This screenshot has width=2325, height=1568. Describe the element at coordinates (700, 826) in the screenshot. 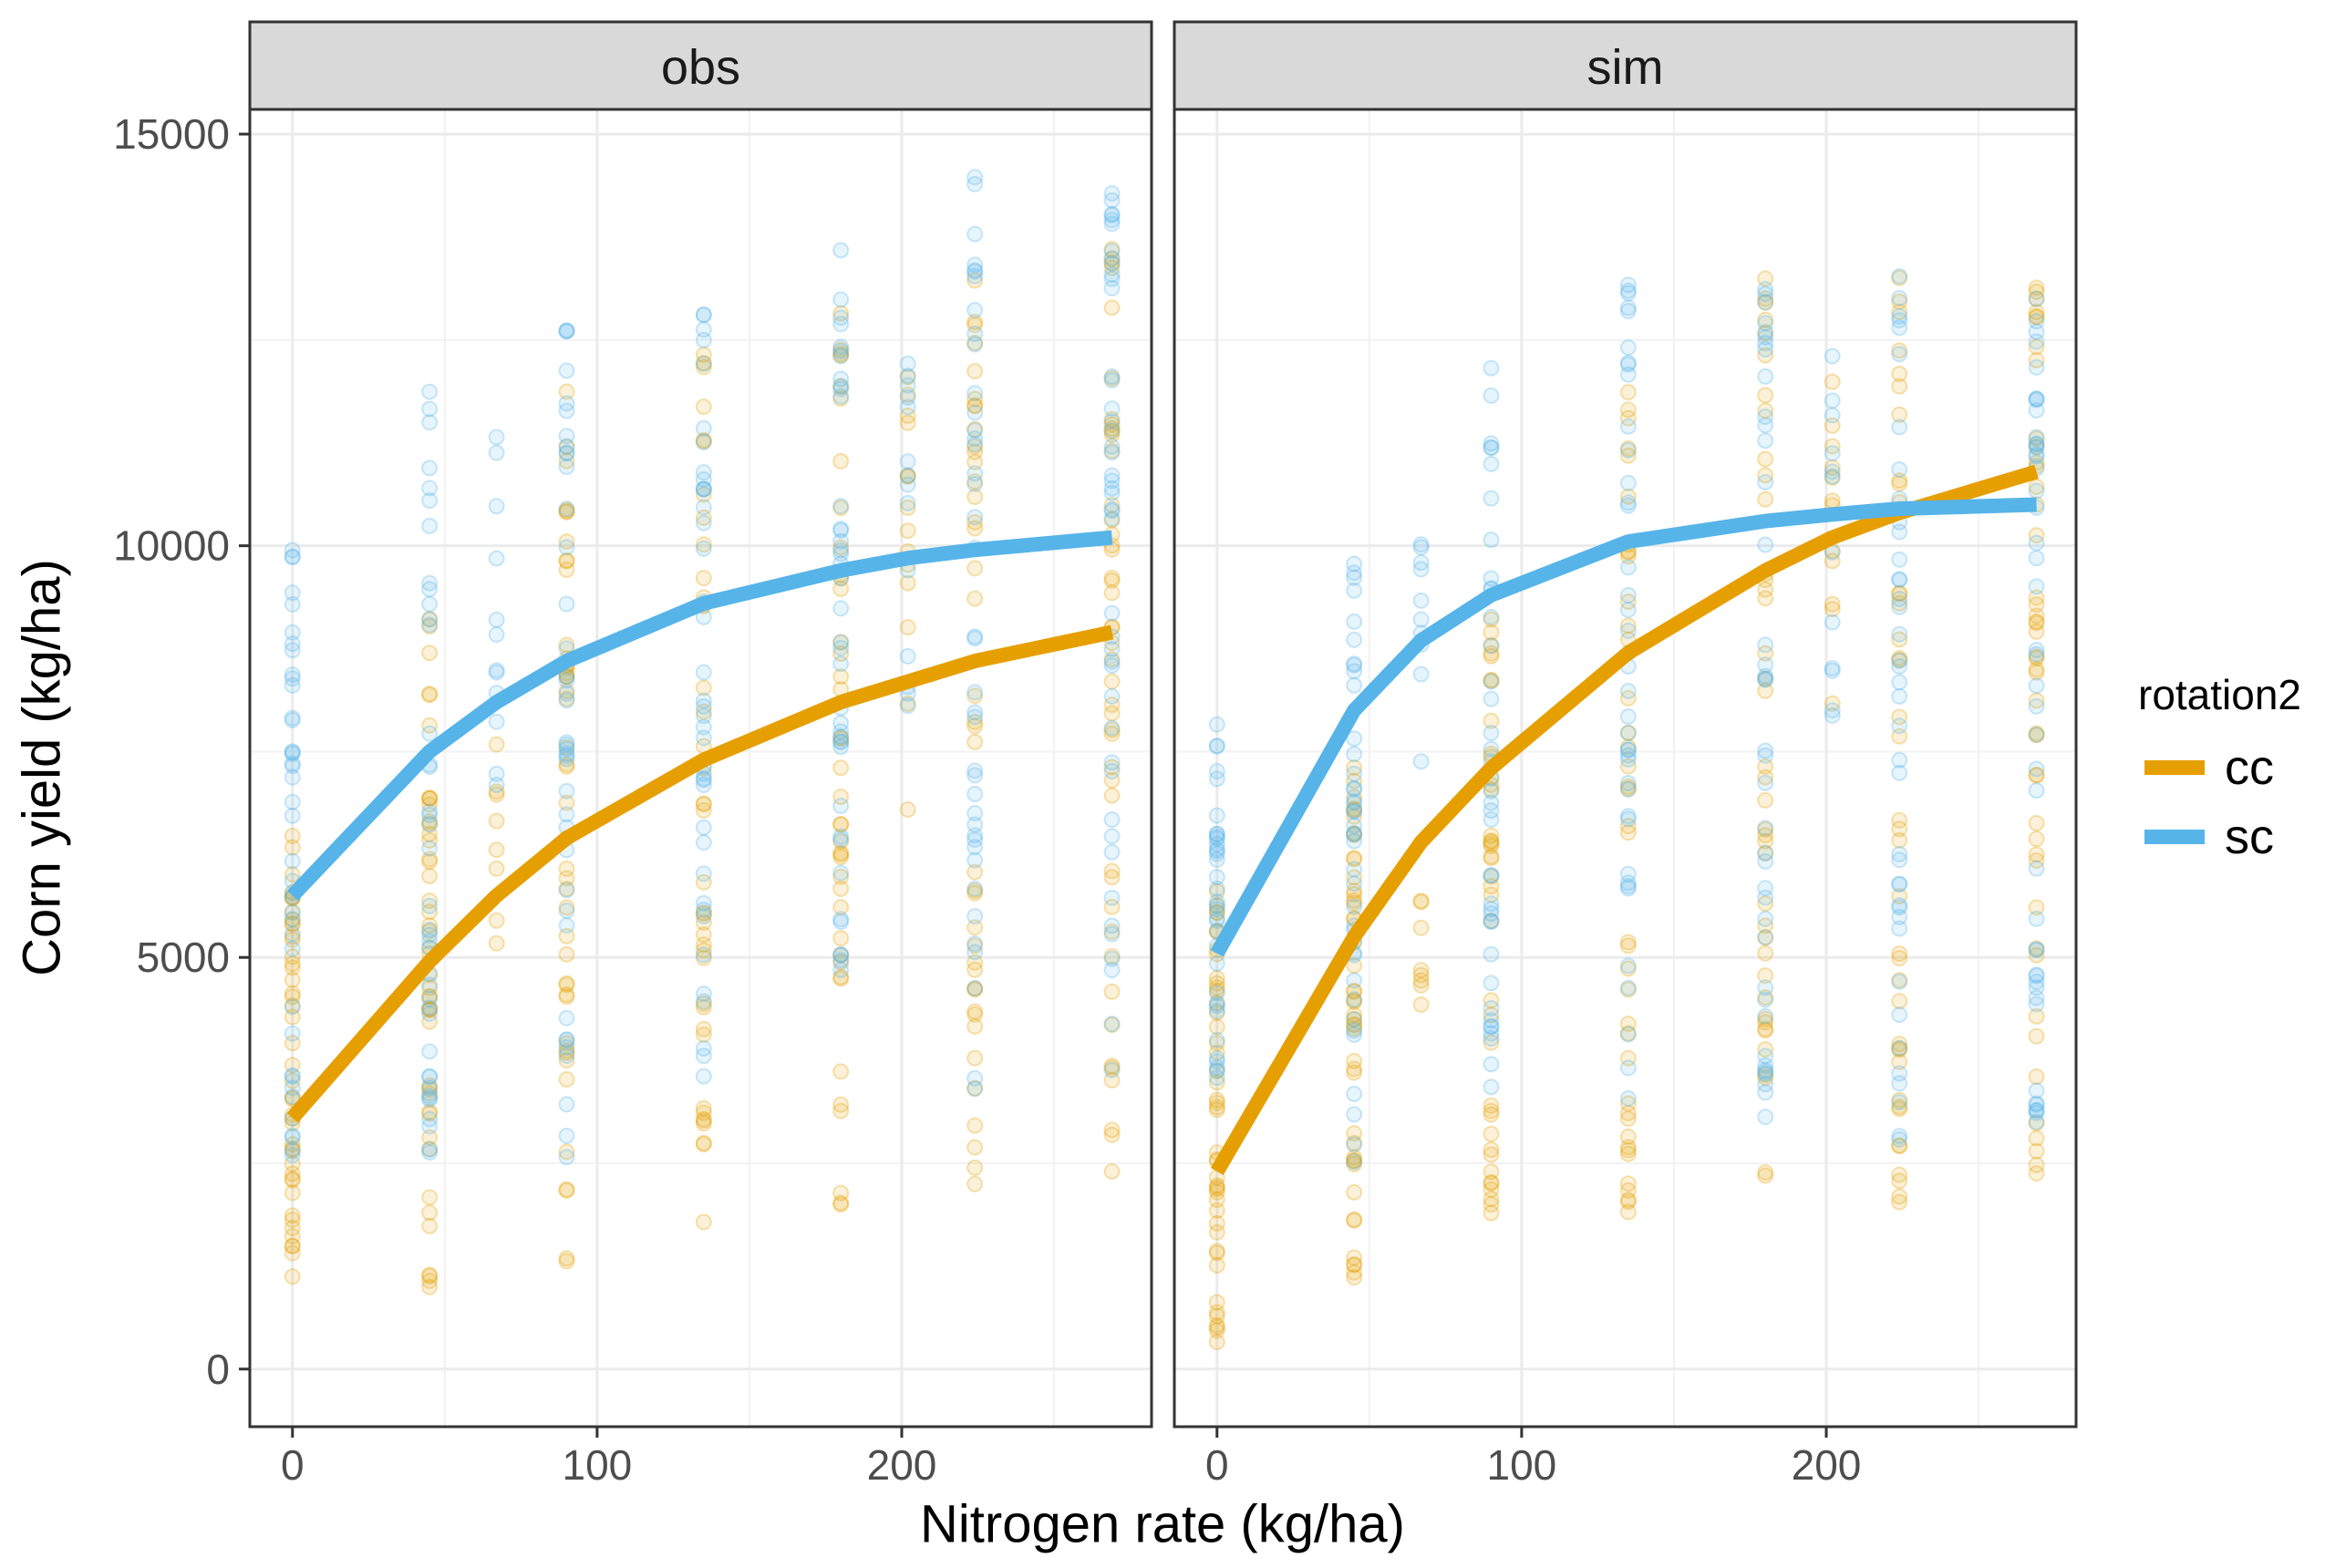

I see `lines-obs` at that location.